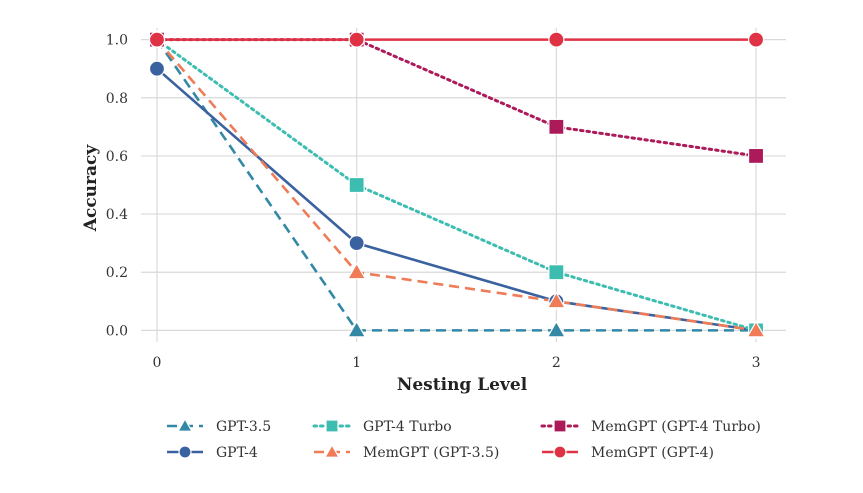 This screenshot has height=493, width=863. Describe the element at coordinates (237, 453) in the screenshot. I see `legend-label: GPT-4` at that location.